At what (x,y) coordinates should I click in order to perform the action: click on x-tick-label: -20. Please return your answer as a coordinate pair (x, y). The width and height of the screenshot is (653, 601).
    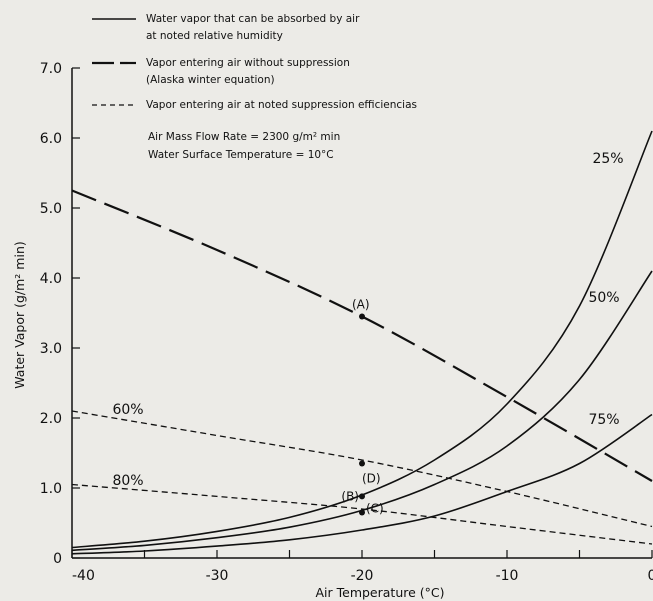
    Looking at the image, I should click on (362, 576).